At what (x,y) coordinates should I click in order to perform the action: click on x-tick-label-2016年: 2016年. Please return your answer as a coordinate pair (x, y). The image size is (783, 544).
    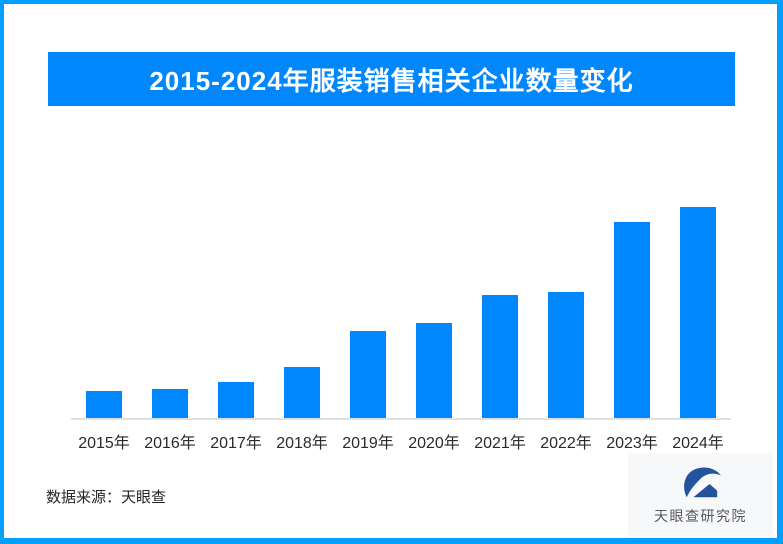
    Looking at the image, I should click on (170, 443).